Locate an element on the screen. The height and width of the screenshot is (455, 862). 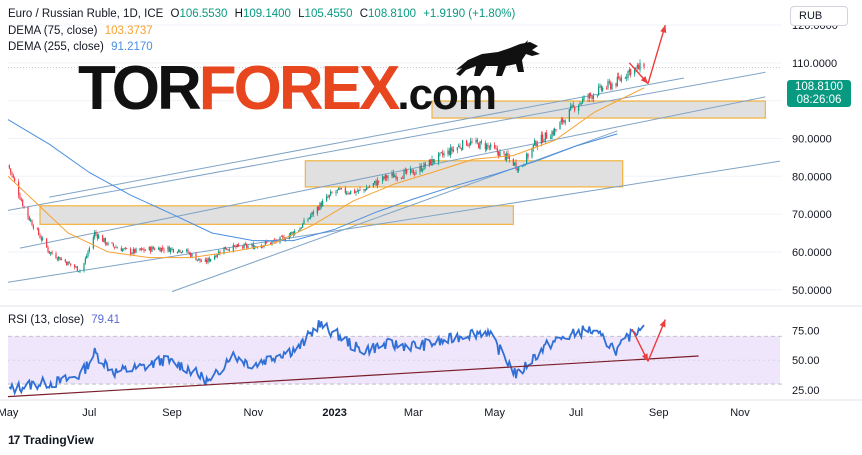
currency-button: RUB is located at coordinates (819, 16).